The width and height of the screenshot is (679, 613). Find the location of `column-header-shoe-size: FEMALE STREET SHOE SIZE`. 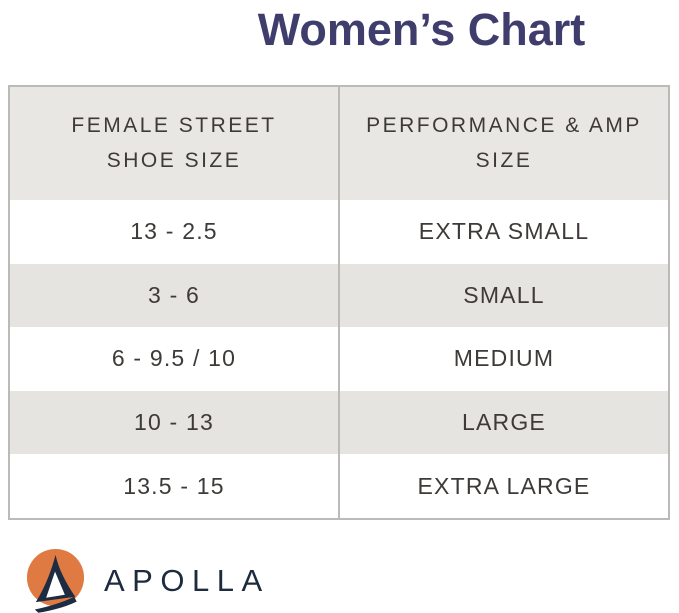

column-header-shoe-size: FEMALE STREET SHOE SIZE is located at coordinates (175, 143).